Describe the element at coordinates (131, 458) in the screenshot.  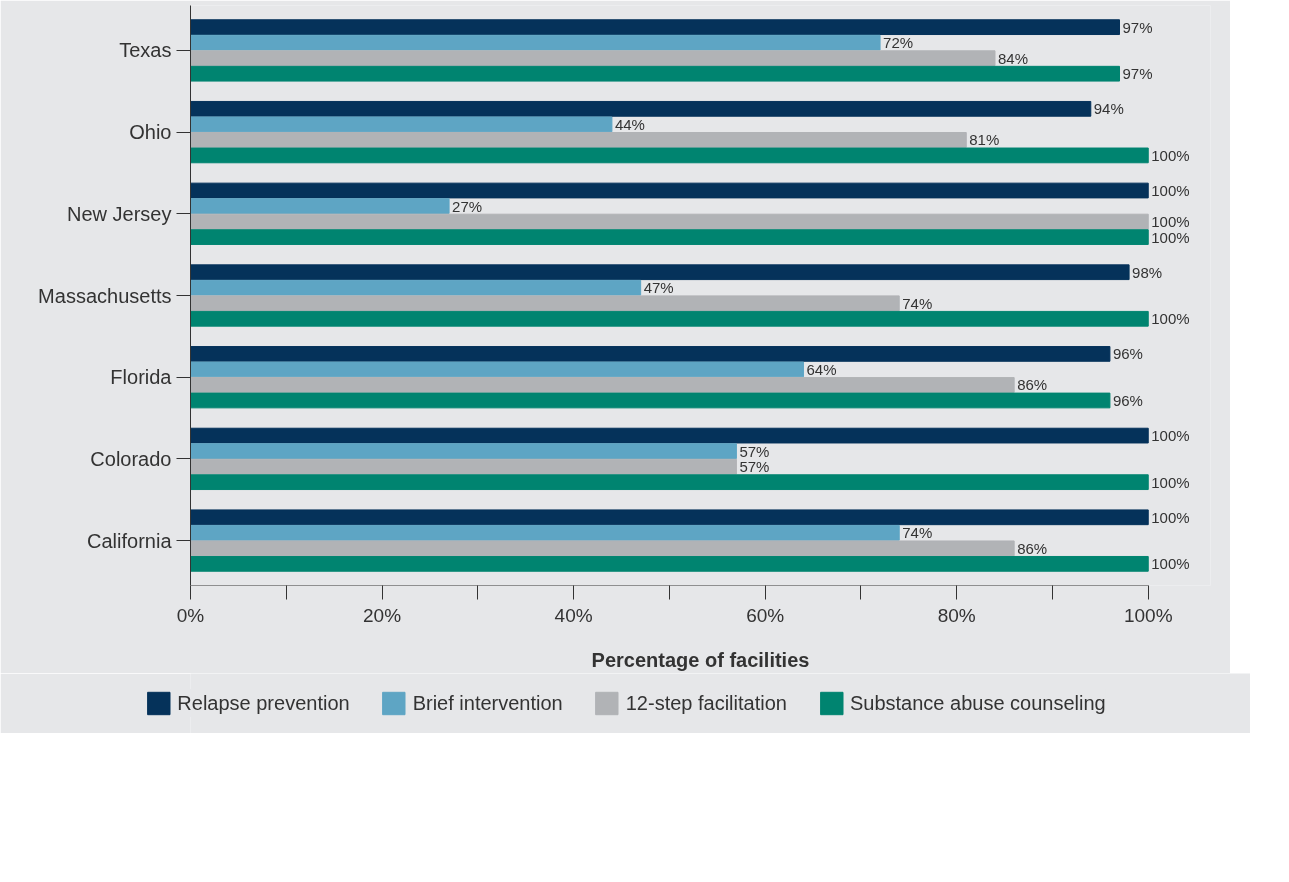
I see `y-tick-label: Colorado` at that location.